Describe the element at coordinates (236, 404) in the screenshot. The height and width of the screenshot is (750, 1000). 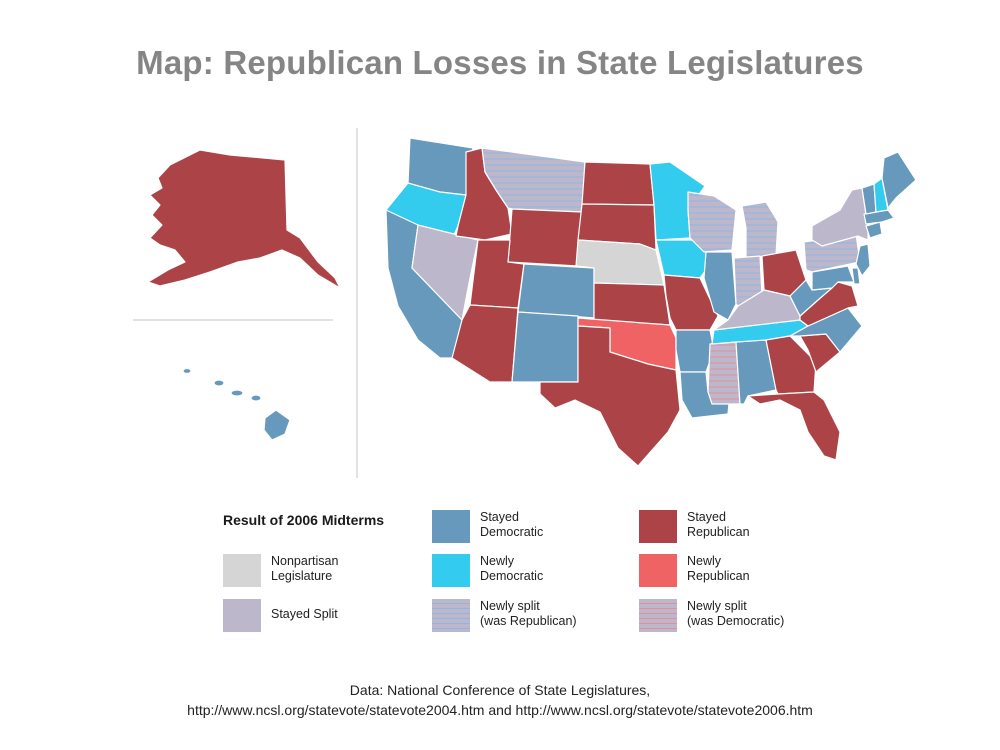
I see `state-hawaii` at that location.